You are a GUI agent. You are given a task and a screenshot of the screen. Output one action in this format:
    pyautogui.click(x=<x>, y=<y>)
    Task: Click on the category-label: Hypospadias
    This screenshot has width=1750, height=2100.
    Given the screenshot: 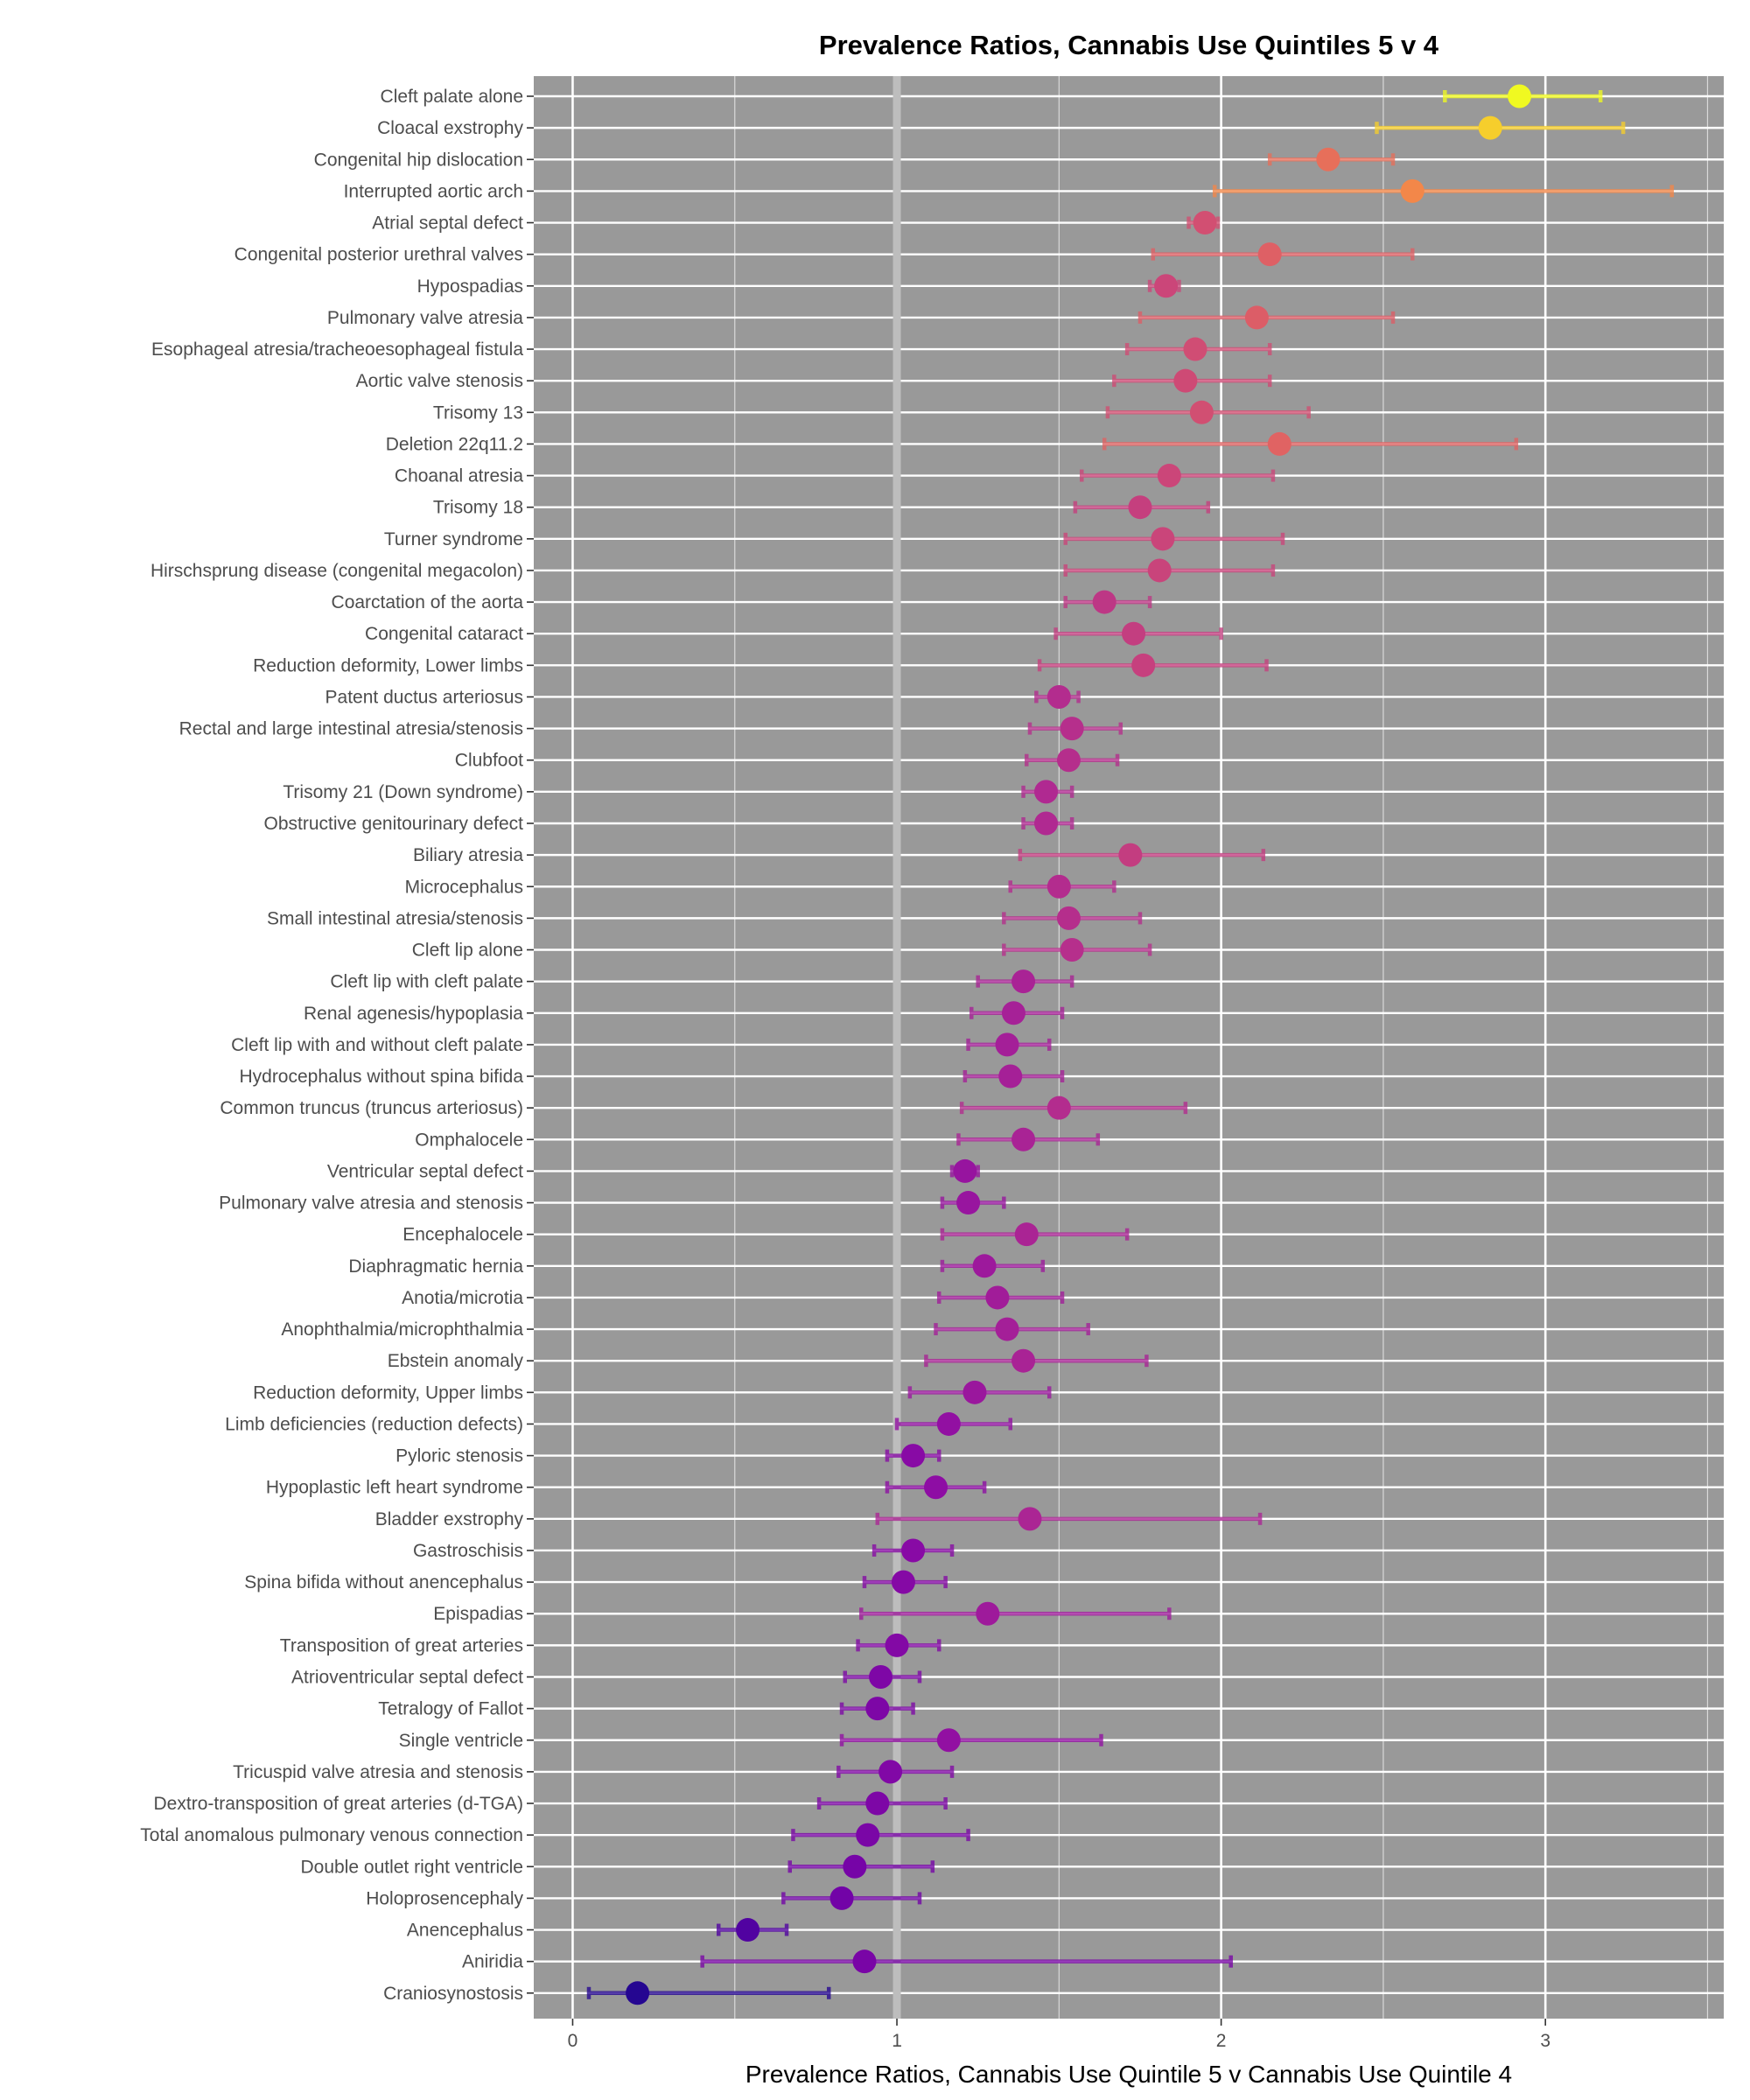 What is the action you would take?
    pyautogui.click(x=470, y=286)
    